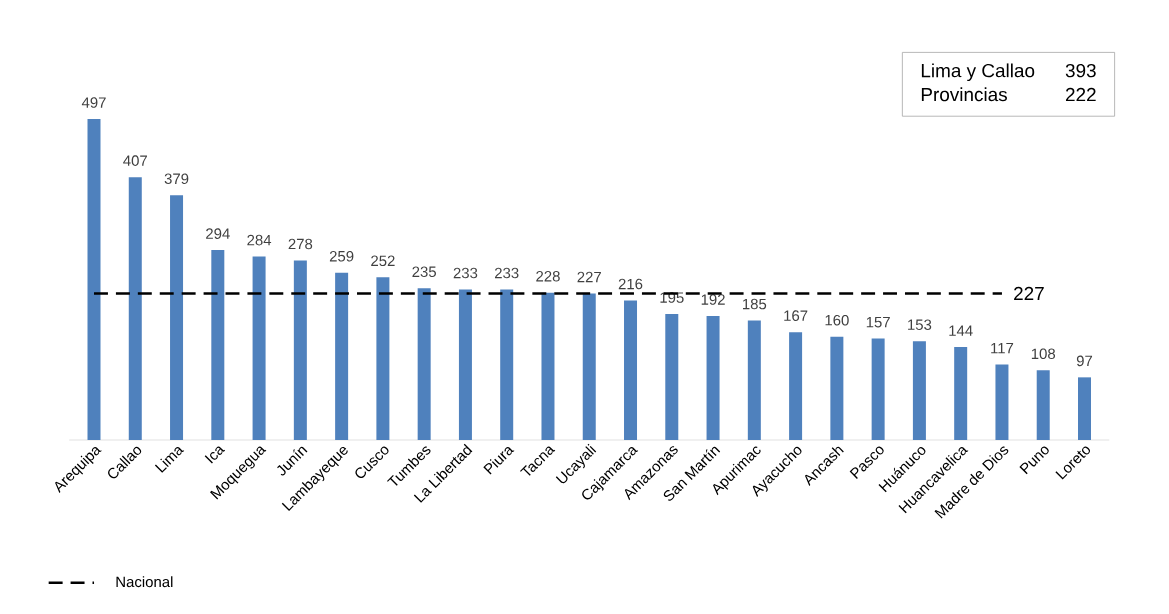 The width and height of the screenshot is (1169, 614). Describe the element at coordinates (93, 102) in the screenshot. I see `data-label: 497` at that location.